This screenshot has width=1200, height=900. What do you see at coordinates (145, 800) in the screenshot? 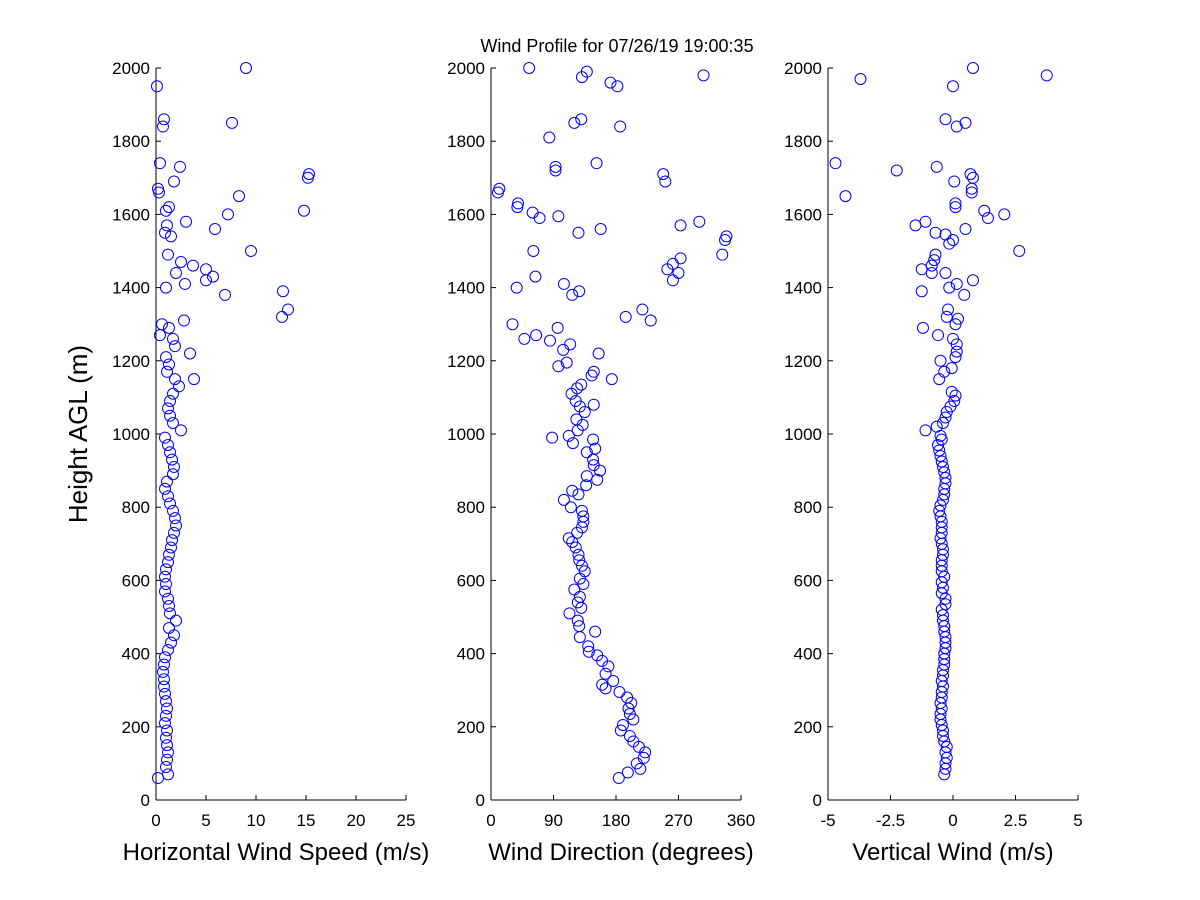
I see `y-tick-label: 0` at bounding box center [145, 800].